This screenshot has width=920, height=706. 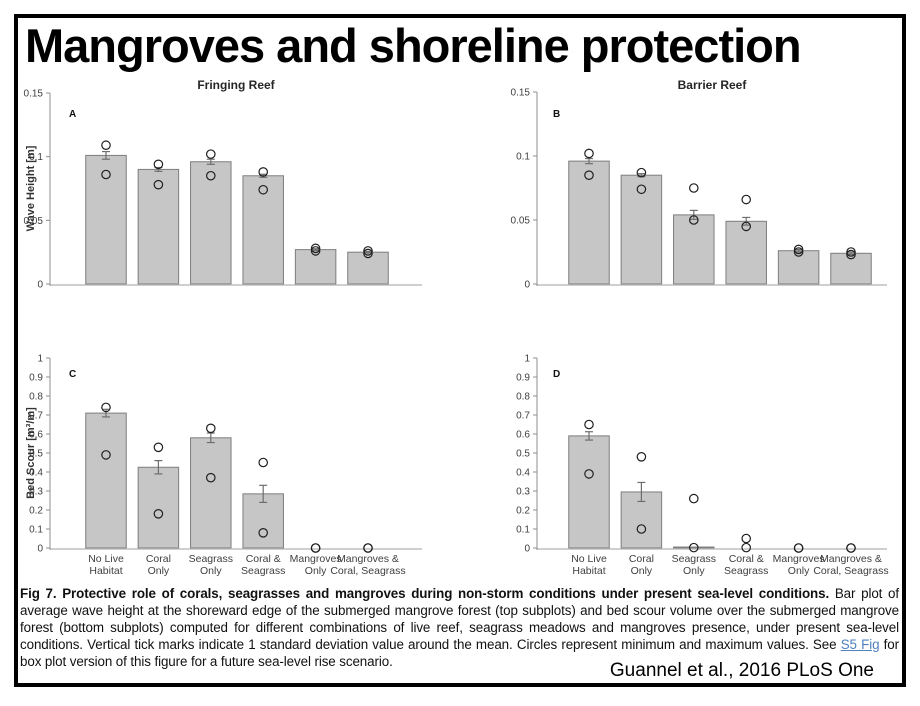 I want to click on panel-letter: B, so click(x=556, y=114).